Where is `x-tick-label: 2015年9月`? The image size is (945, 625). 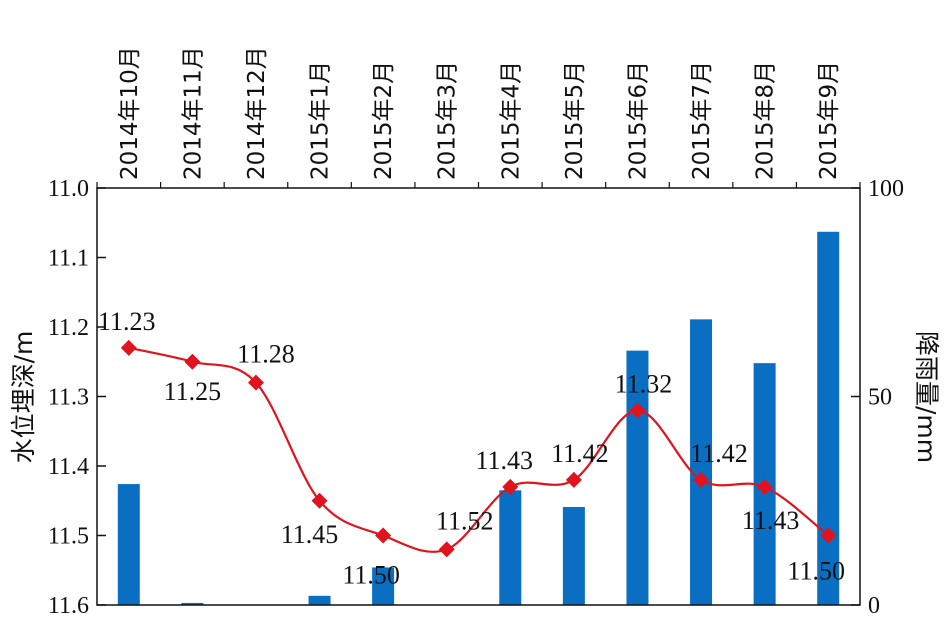 x-tick-label: 2015年9月 is located at coordinates (829, 120).